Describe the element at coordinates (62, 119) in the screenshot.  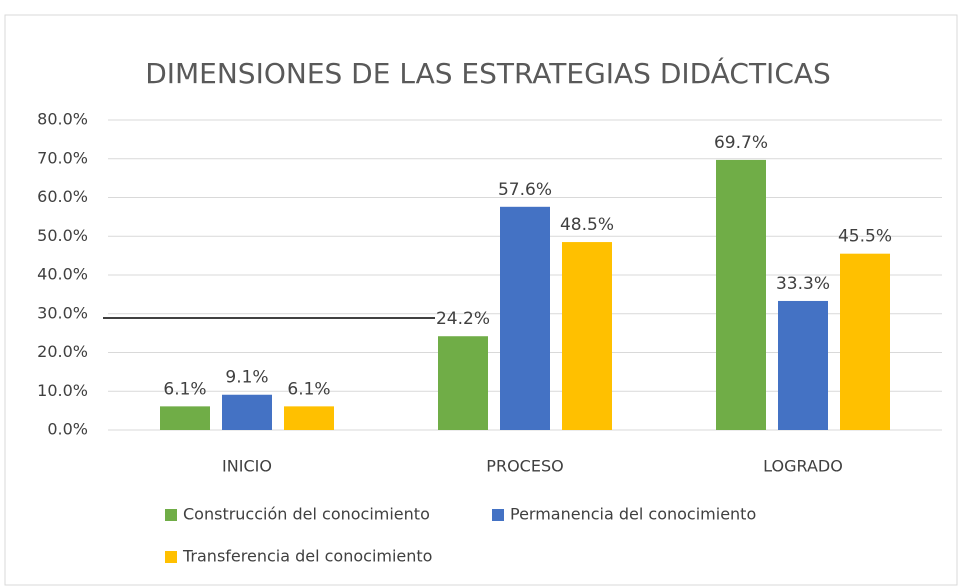
I see `y-tick-label: 80.0%` at that location.